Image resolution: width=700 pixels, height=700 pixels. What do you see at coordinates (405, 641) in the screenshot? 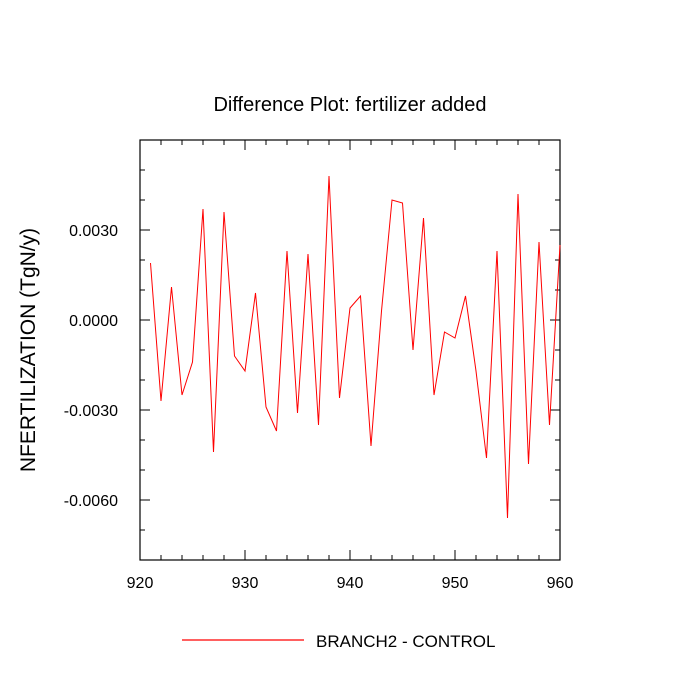
I see `legend-label: BRANCH2 - CONTROL` at bounding box center [405, 641].